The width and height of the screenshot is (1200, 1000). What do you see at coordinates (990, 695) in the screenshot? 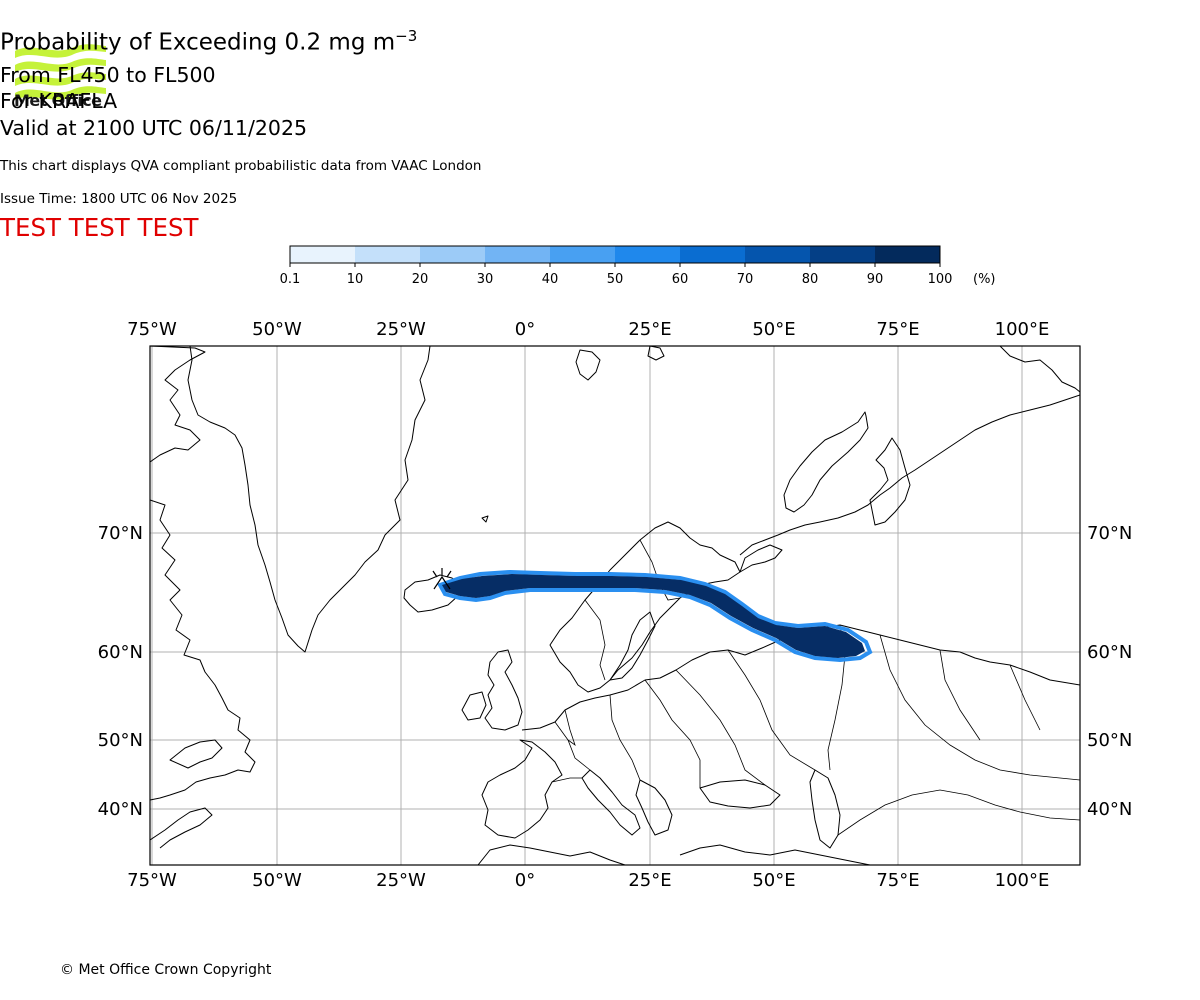
I see `border-russia-north` at bounding box center [990, 695].